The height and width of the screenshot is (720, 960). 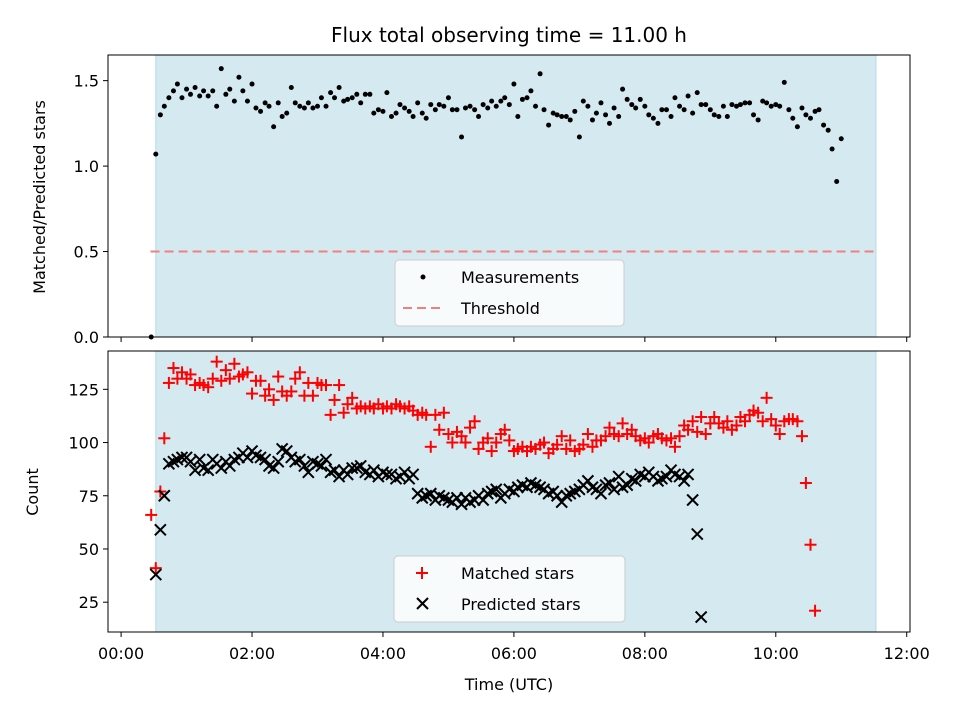 What do you see at coordinates (86, 81) in the screenshot?
I see `top-y-tick-label: 1.5` at bounding box center [86, 81].